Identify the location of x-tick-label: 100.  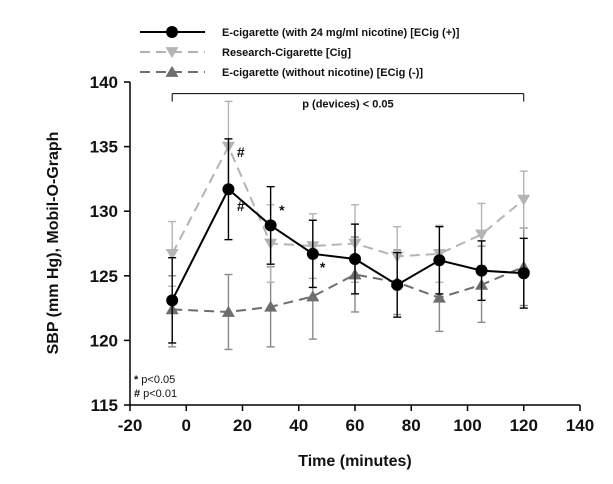
(467, 425).